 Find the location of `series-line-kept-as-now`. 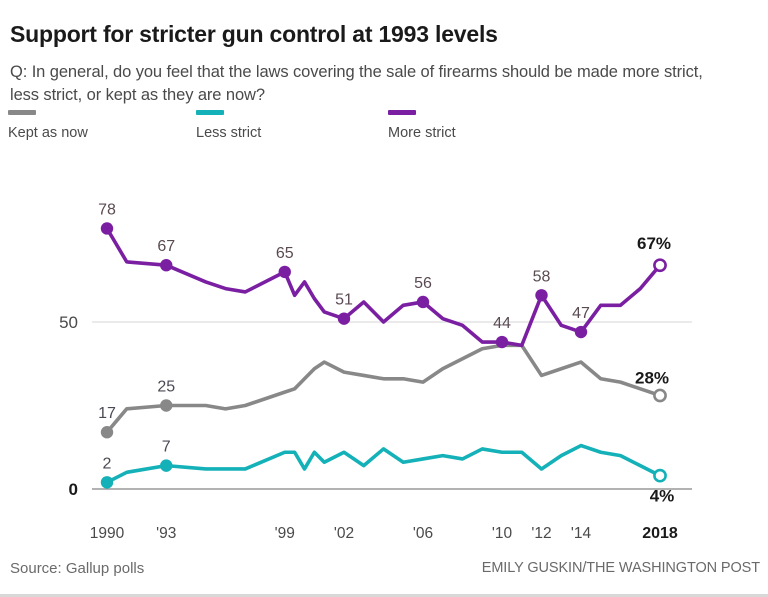

series-line-kept-as-now is located at coordinates (383, 389).